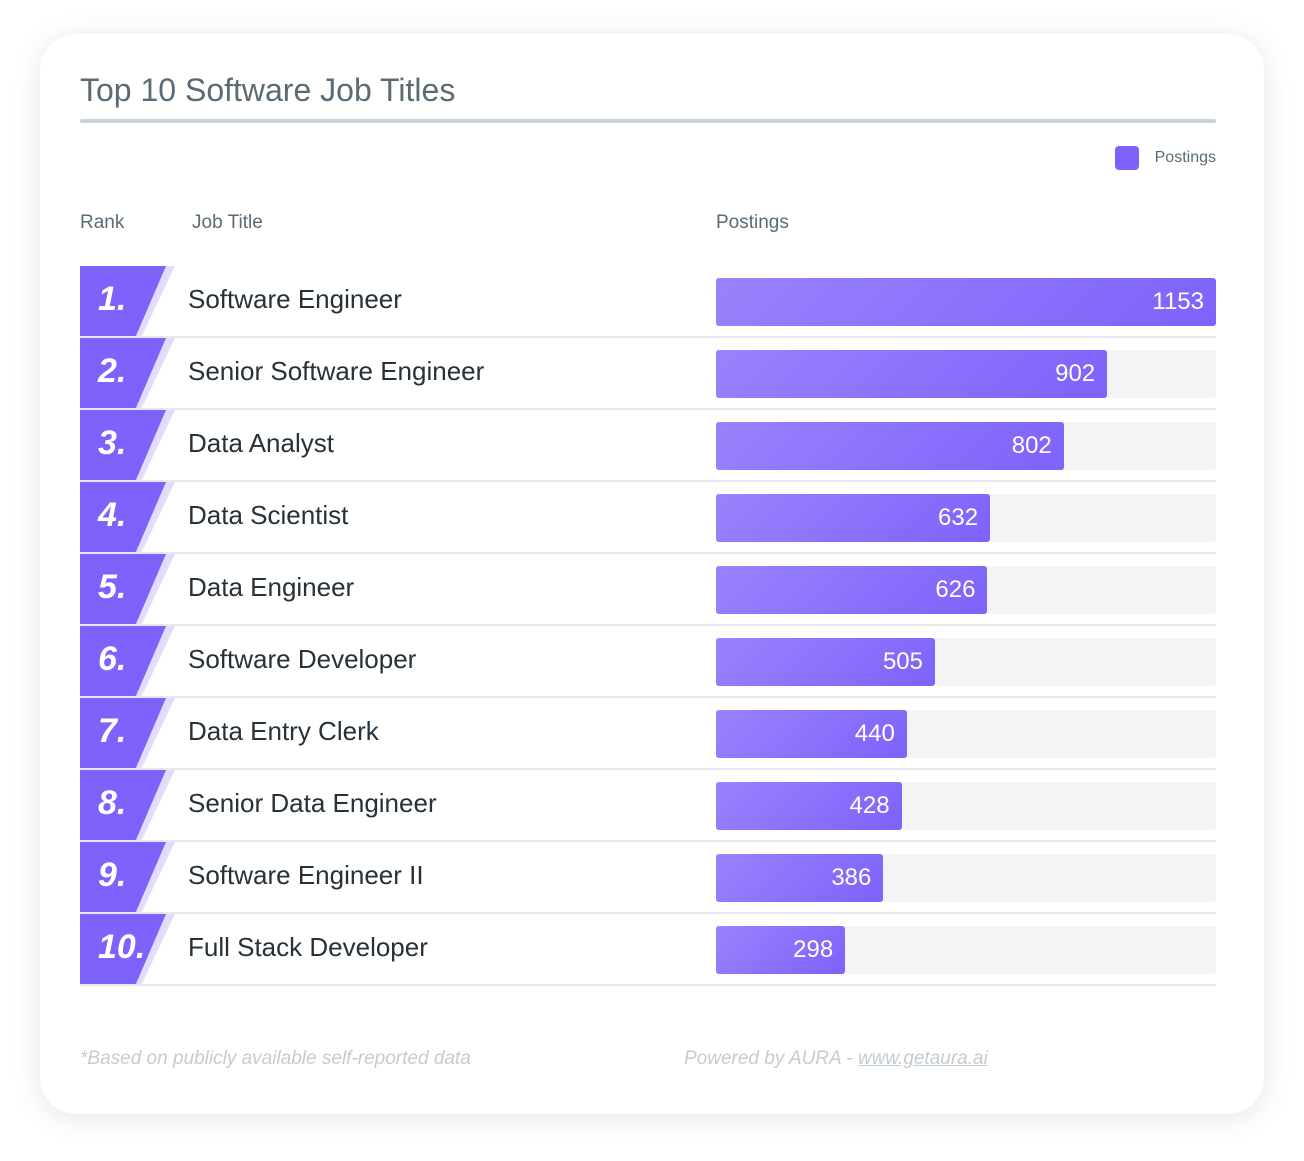  What do you see at coordinates (781, 950) in the screenshot?
I see `bar: 298` at bounding box center [781, 950].